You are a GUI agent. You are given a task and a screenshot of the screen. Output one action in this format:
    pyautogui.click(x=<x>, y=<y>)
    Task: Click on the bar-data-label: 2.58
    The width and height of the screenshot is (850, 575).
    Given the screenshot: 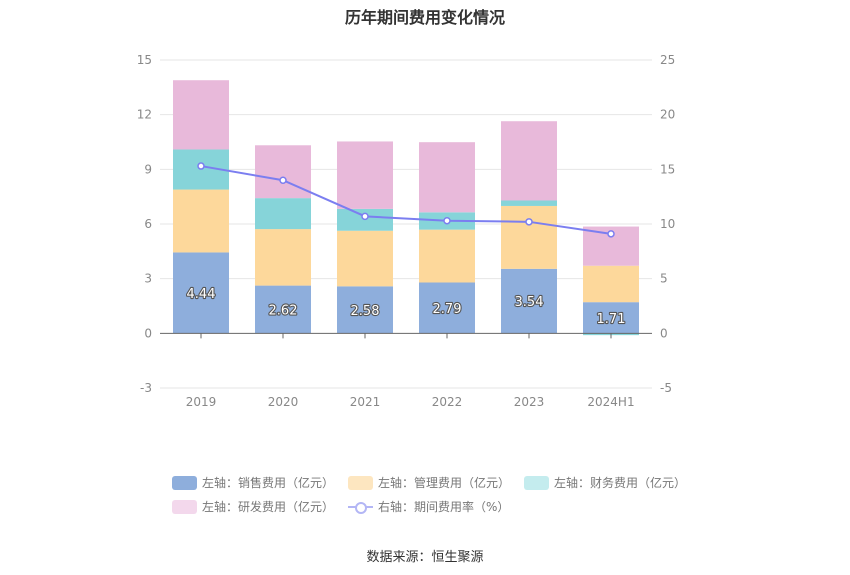 What is the action you would take?
    pyautogui.click(x=365, y=311)
    